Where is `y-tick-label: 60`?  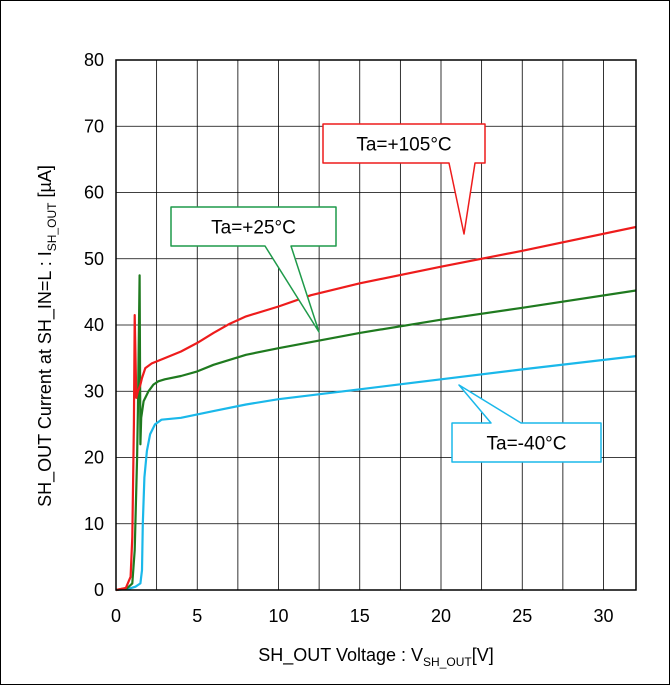 y-tick-label: 60 is located at coordinates (94, 193).